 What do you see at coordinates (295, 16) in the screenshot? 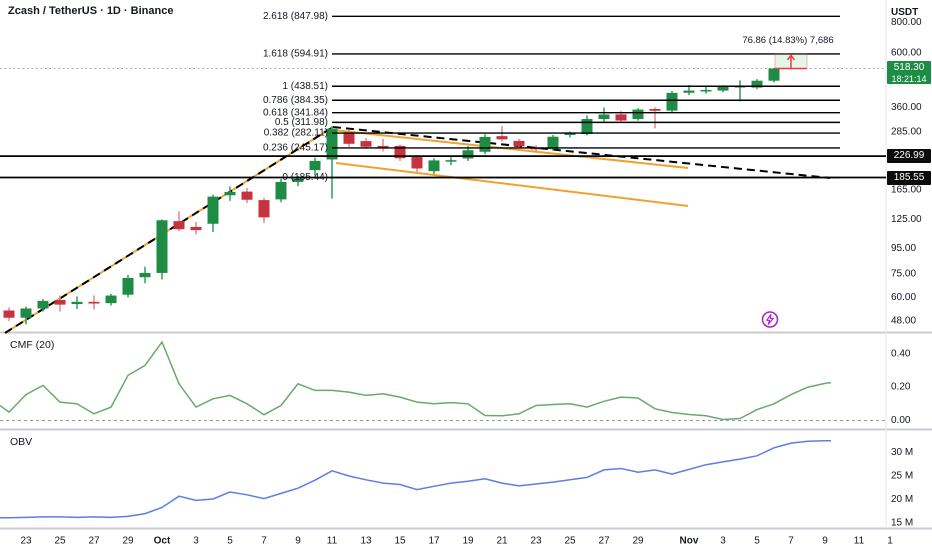
I see `fib-level-label: 2.618 (847.98)` at bounding box center [295, 16].